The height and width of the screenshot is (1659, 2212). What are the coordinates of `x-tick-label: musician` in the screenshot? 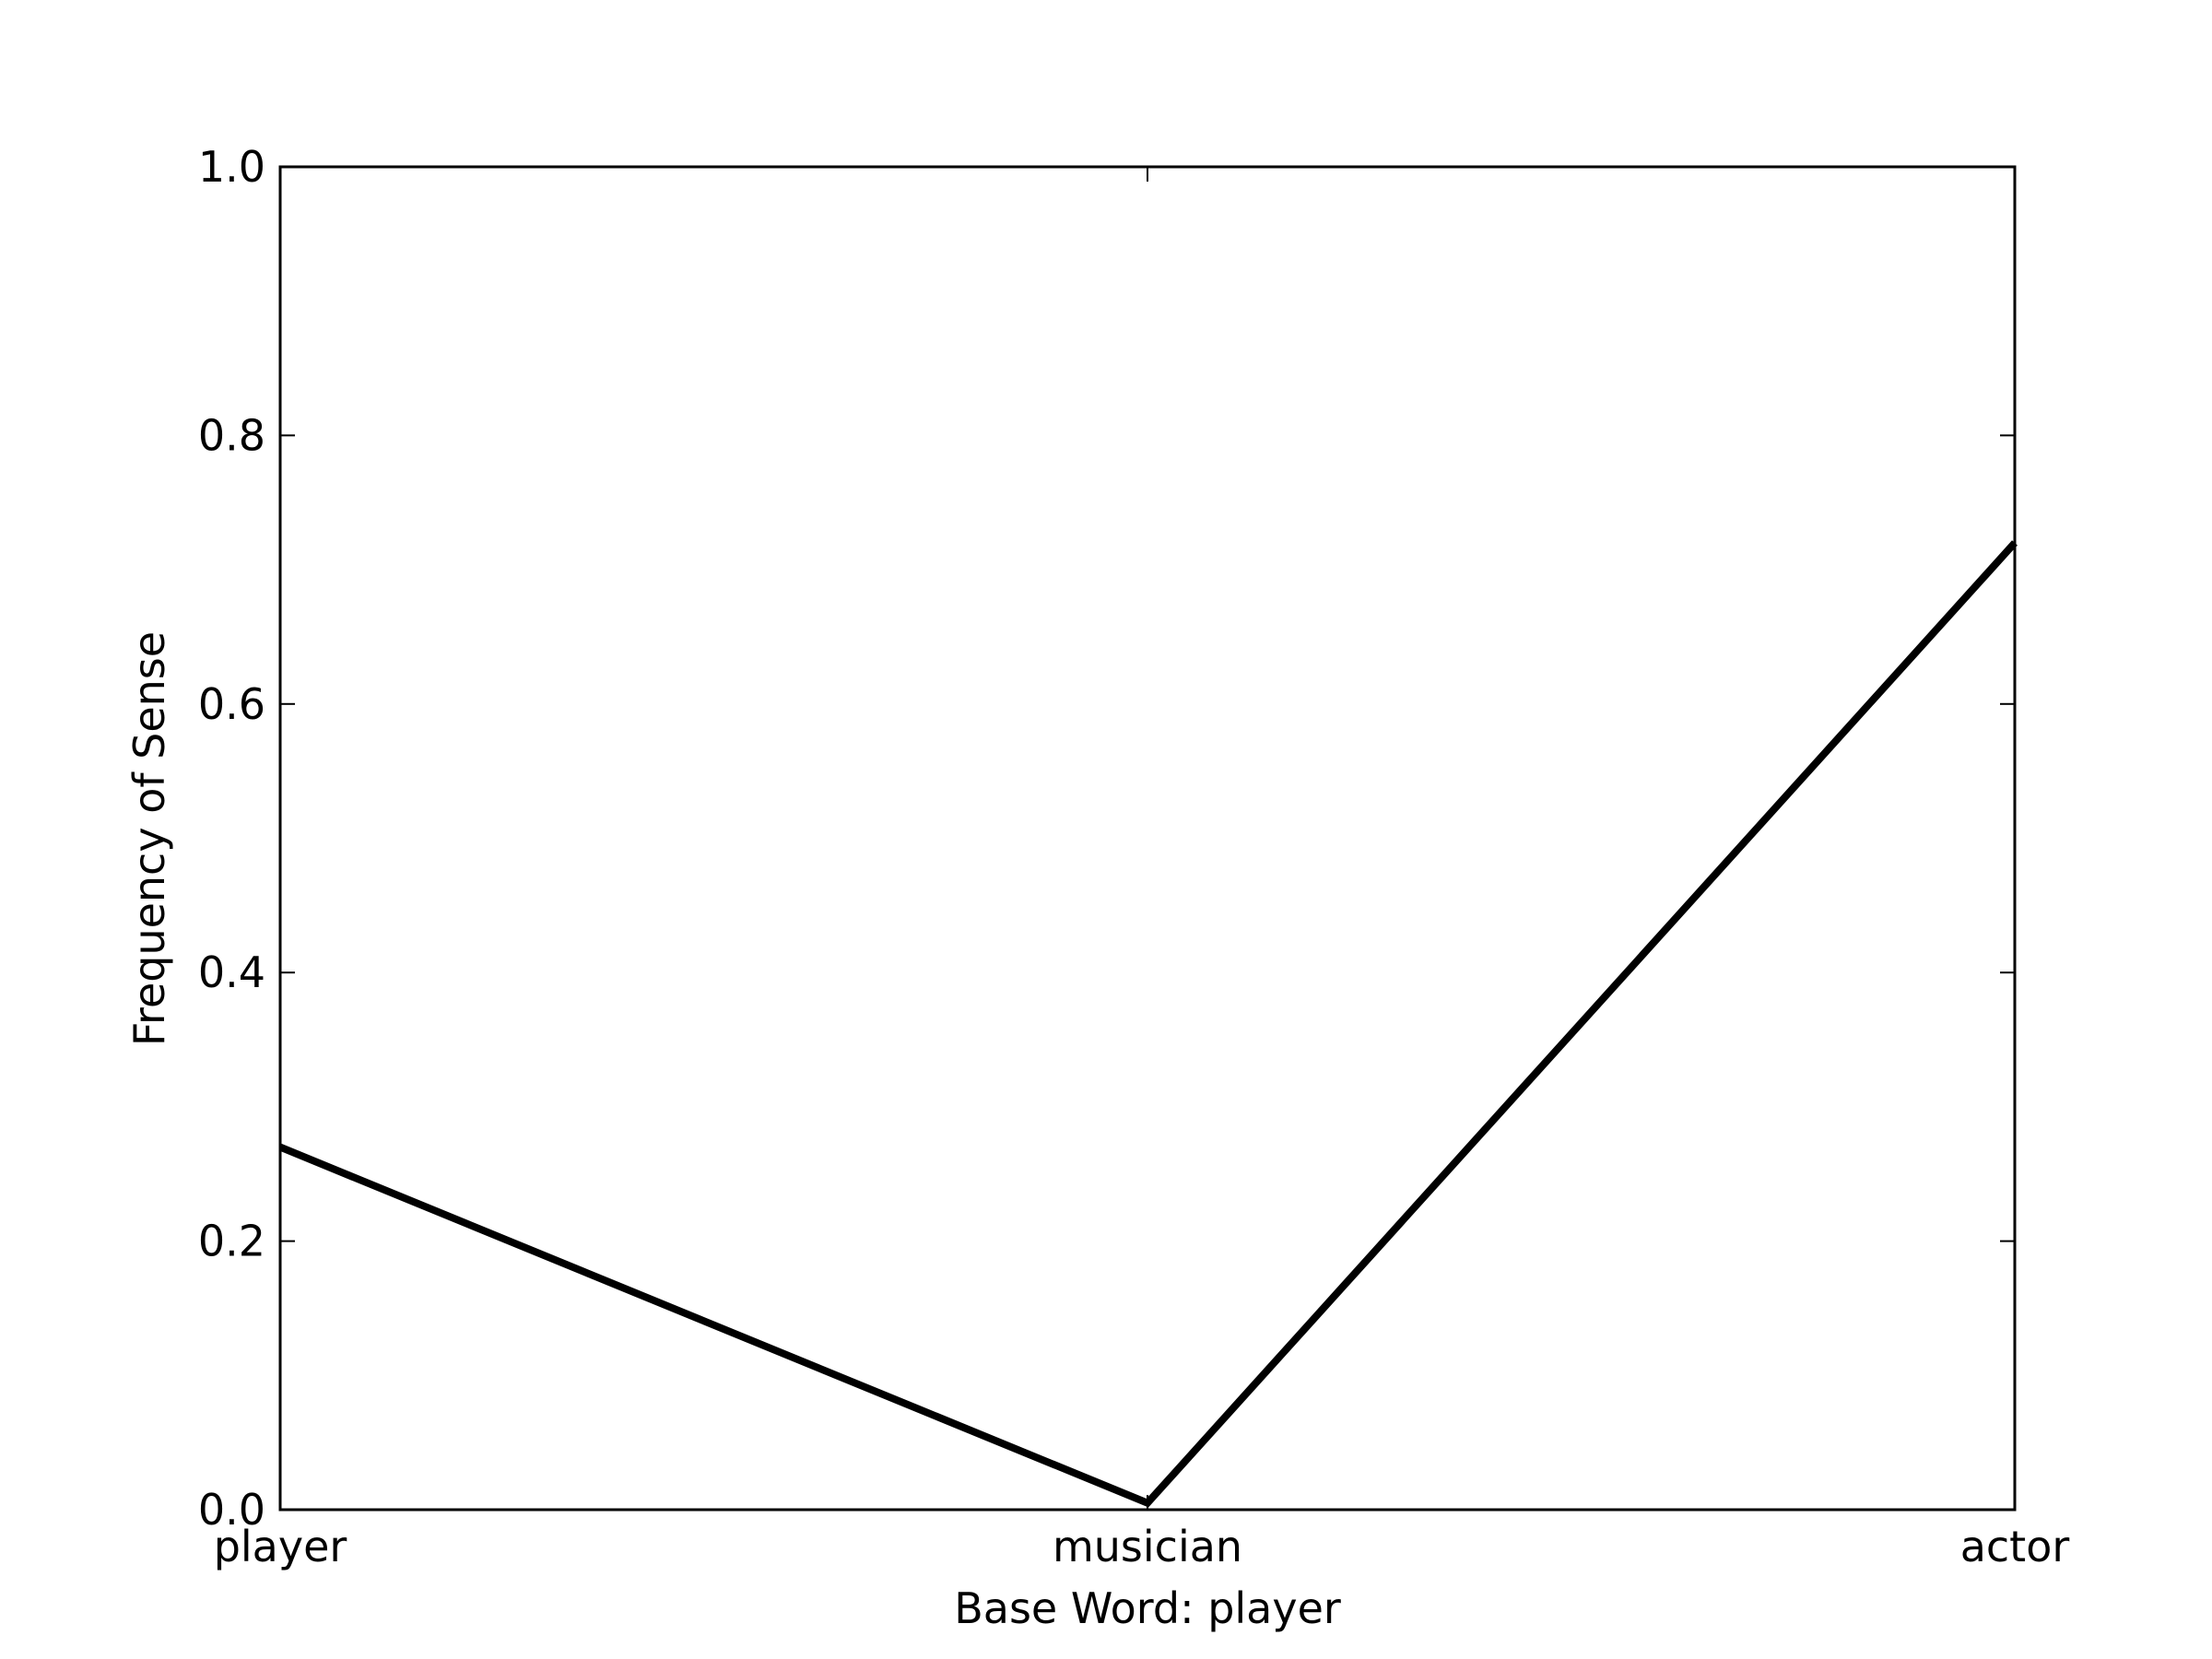 It's located at (1147, 1546).